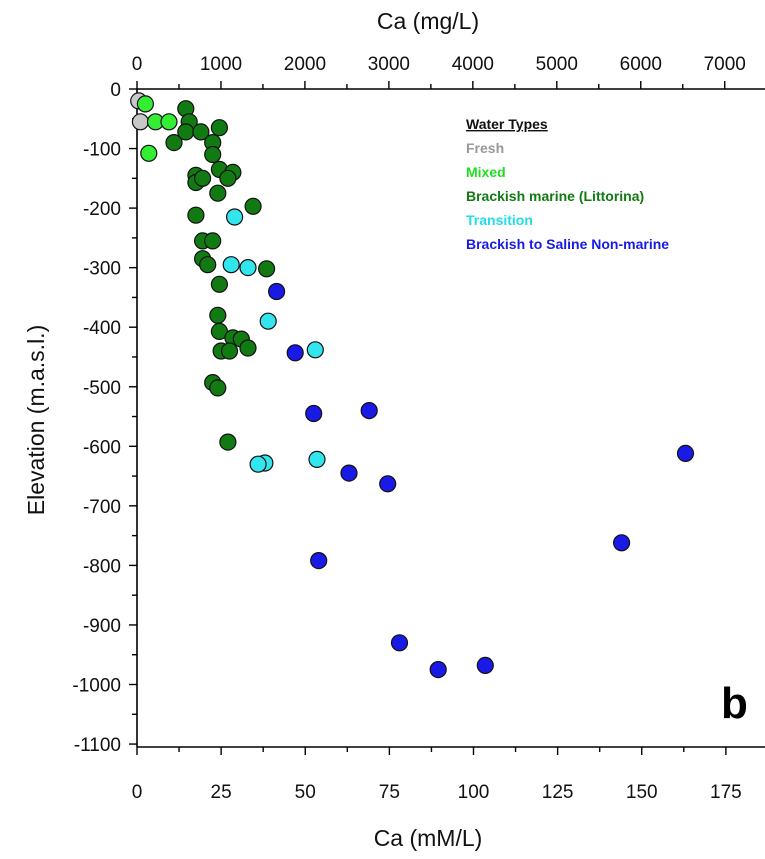 The height and width of the screenshot is (859, 765). What do you see at coordinates (567, 244) in the screenshot?
I see `legend-item: Brackish to Saline Non-marine` at bounding box center [567, 244].